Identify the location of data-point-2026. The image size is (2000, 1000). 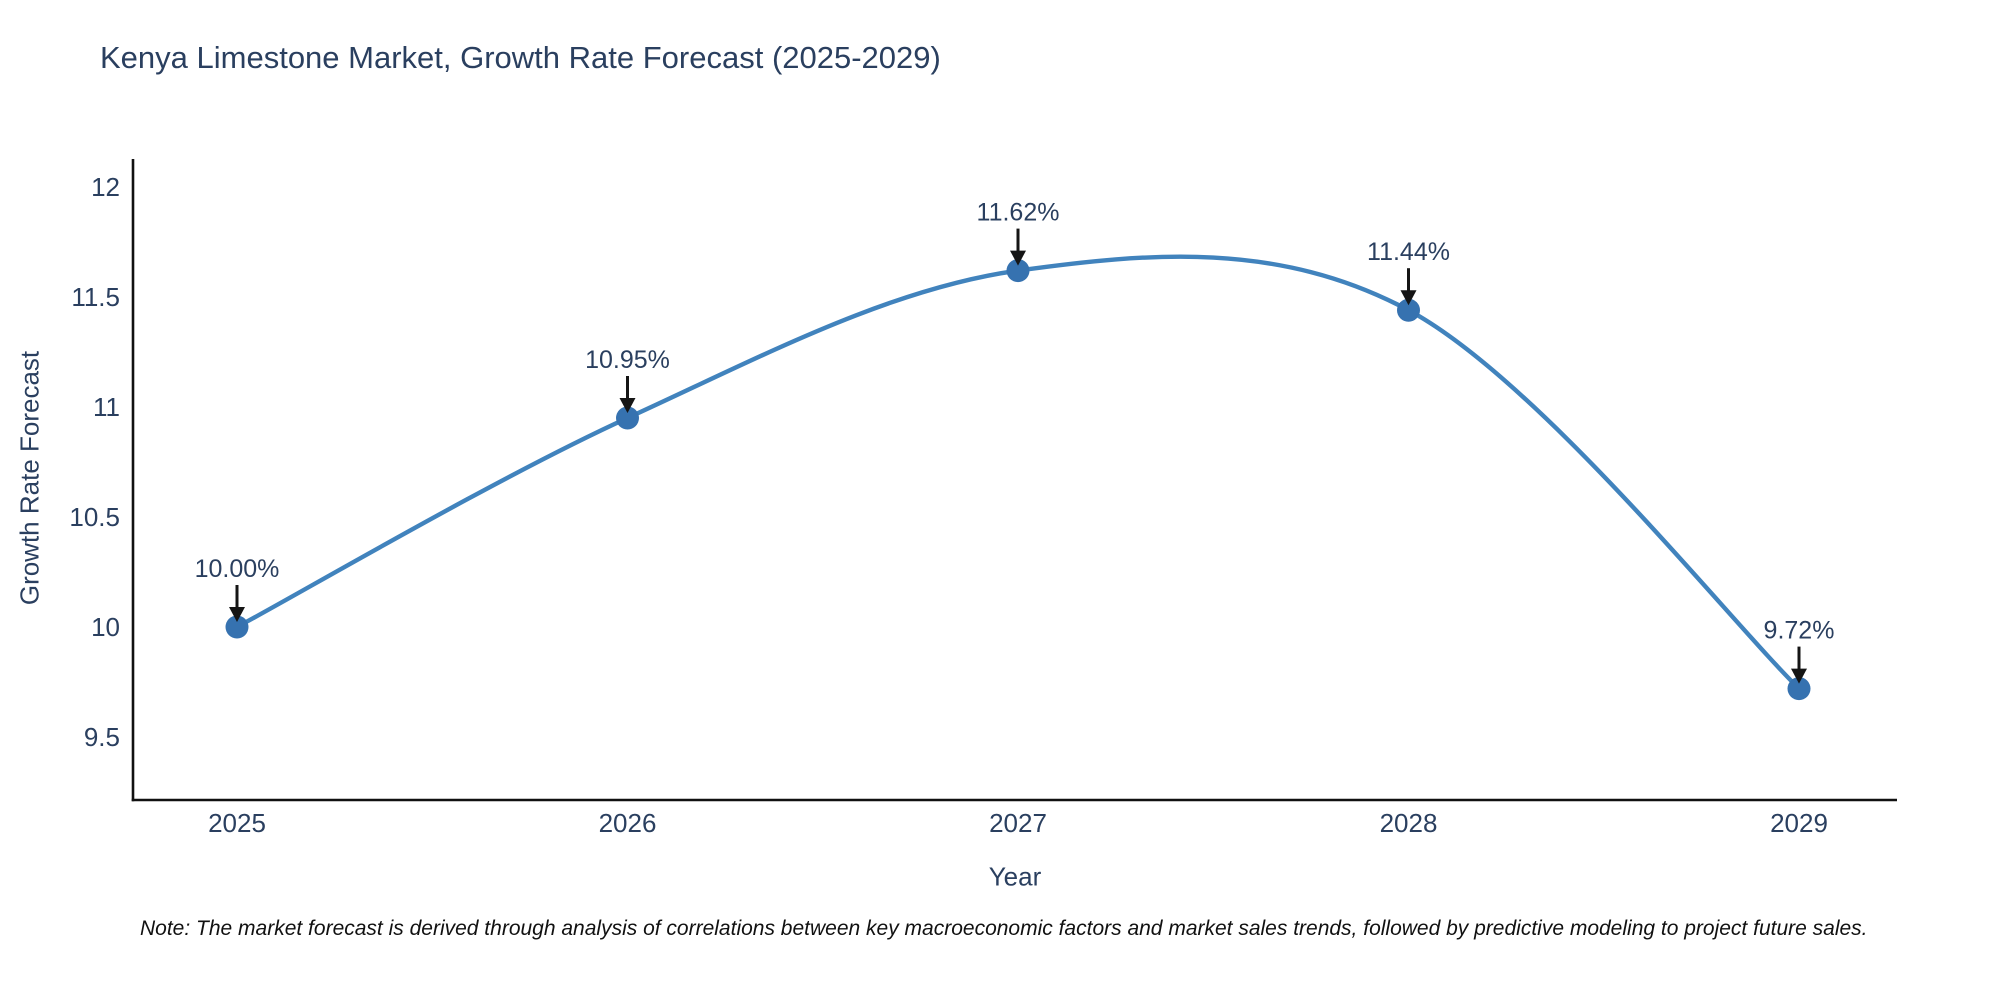
(627, 418).